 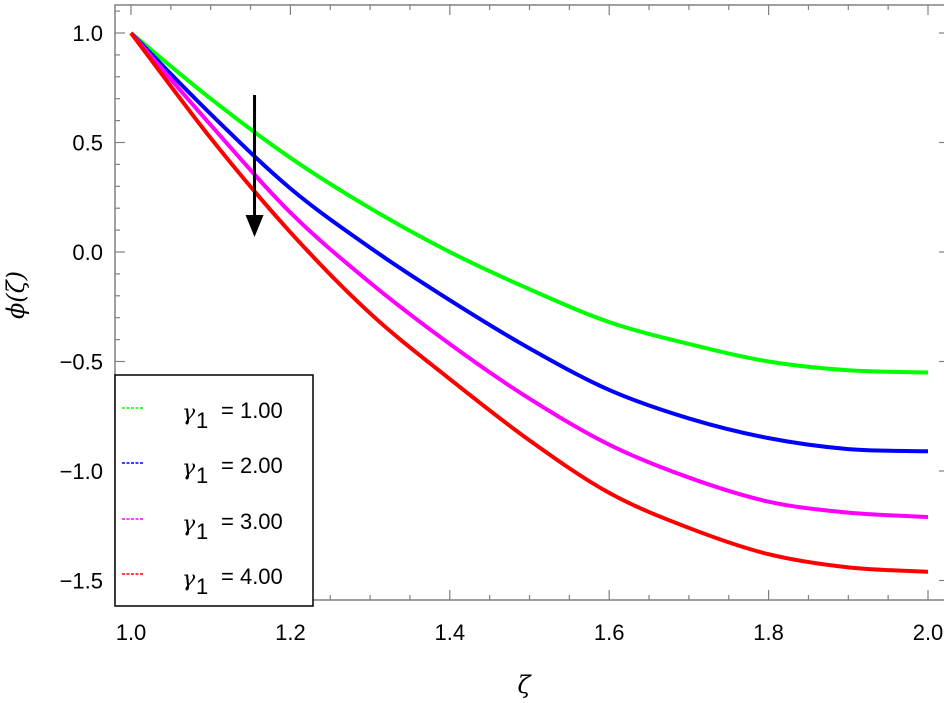 I want to click on y-tick-label: −1.5, so click(x=81, y=581).